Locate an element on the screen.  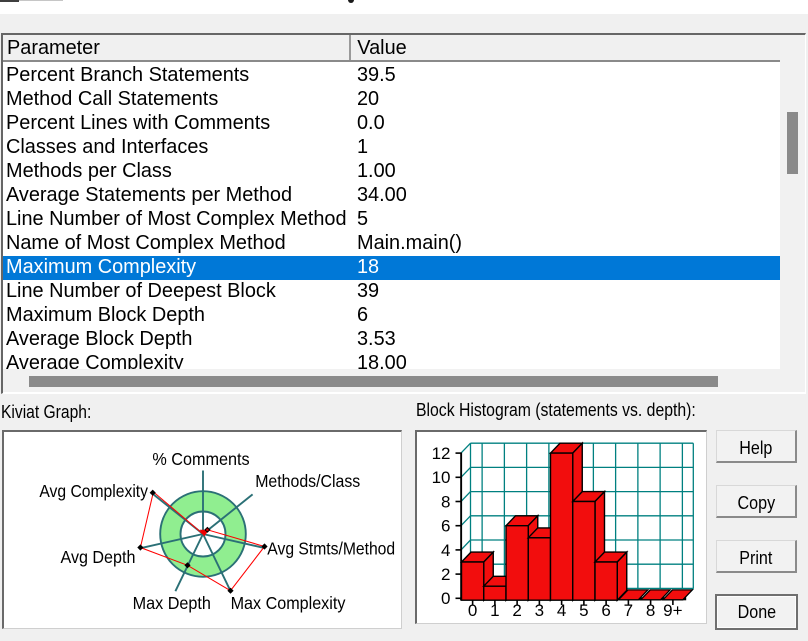
svg-text: 10 is located at coordinates (441, 477).